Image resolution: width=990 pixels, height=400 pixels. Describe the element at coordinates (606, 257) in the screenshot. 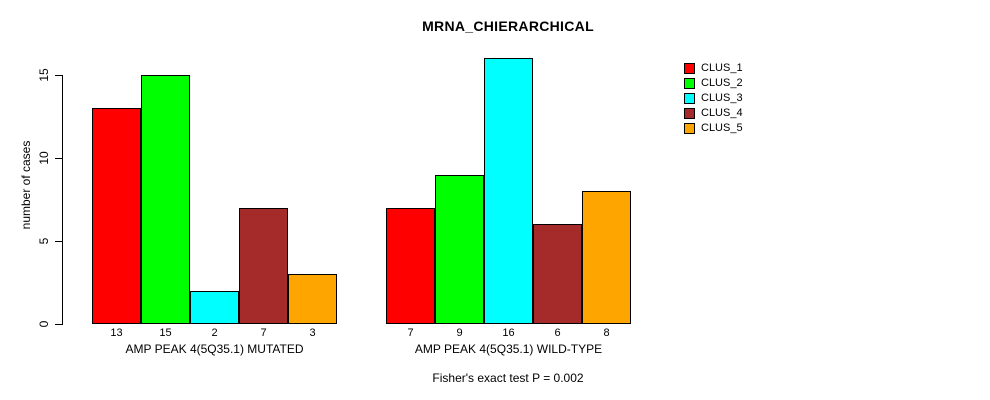

I see `bar-clus_5-group2` at that location.